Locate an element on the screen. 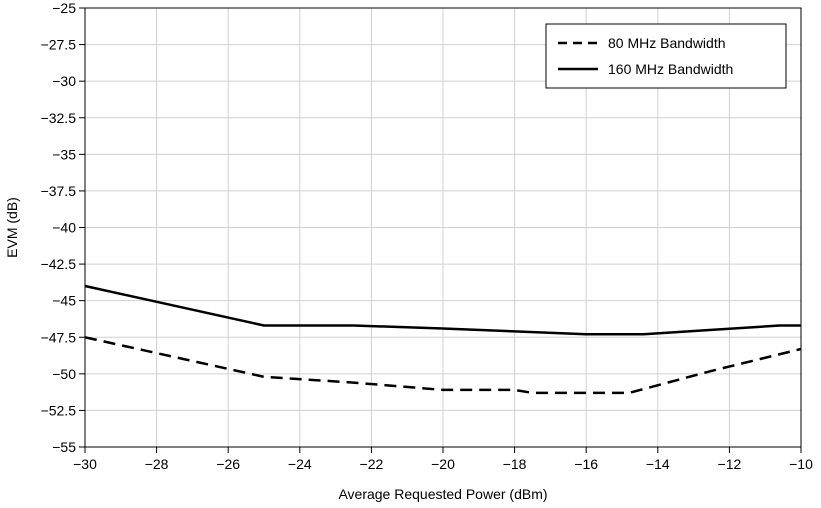 This screenshot has height=508, width=821. x-tick-label: −20 is located at coordinates (443, 464).